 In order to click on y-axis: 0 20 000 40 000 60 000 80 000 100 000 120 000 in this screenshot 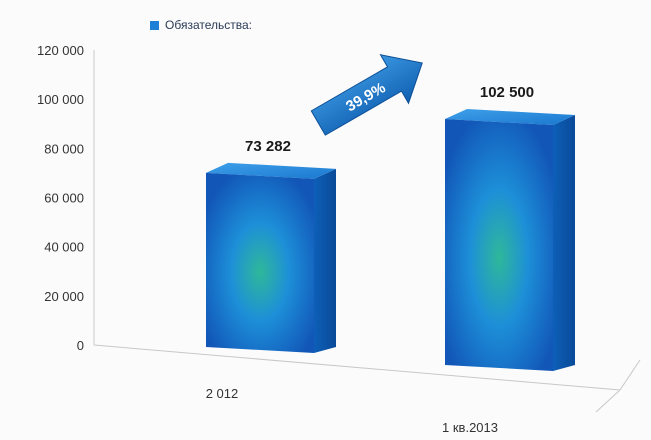, I will do `click(60, 198)`.